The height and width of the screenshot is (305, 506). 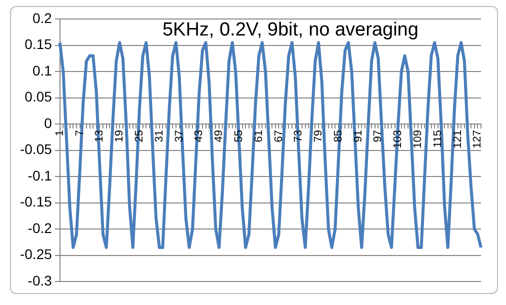 I want to click on x-tick-label: 25, so click(x=140, y=136).